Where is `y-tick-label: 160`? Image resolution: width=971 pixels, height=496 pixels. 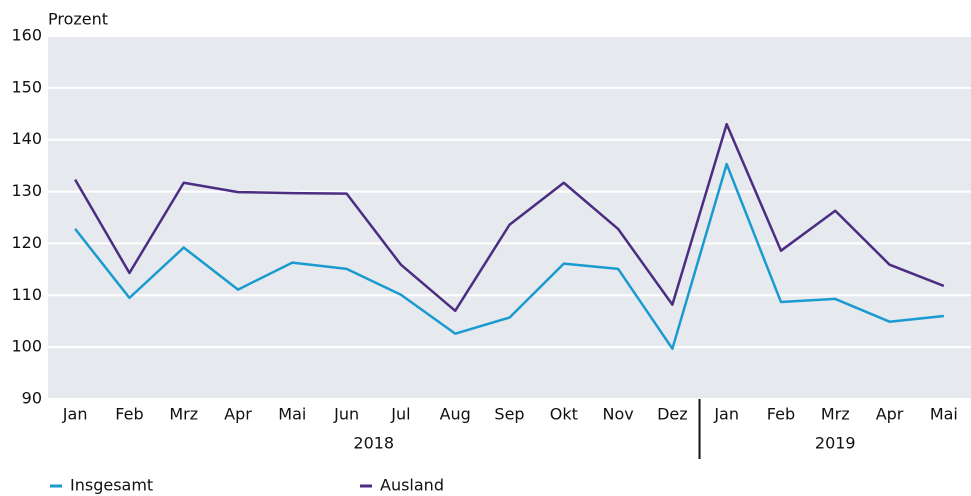 y-tick-label: 160 is located at coordinates (26, 35).